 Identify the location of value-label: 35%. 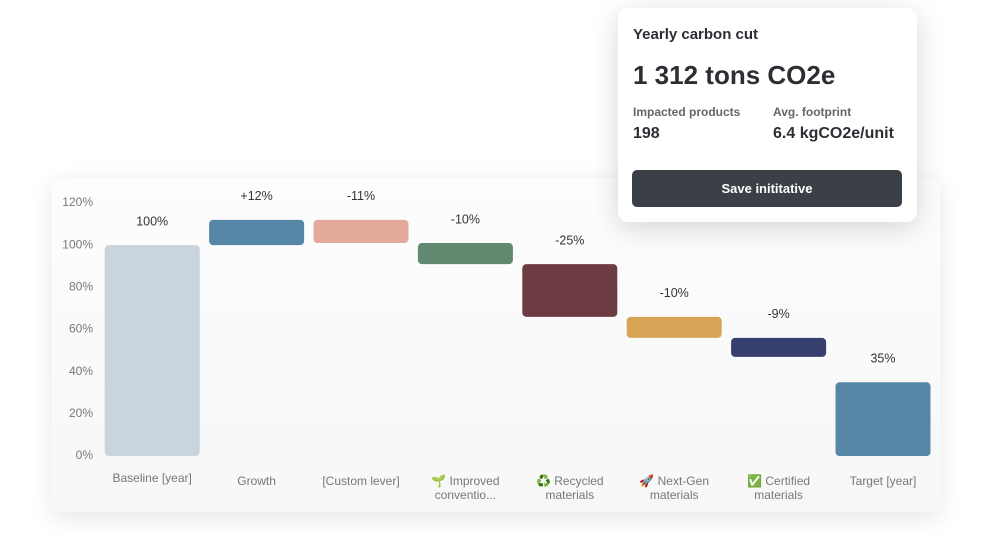
(882, 359).